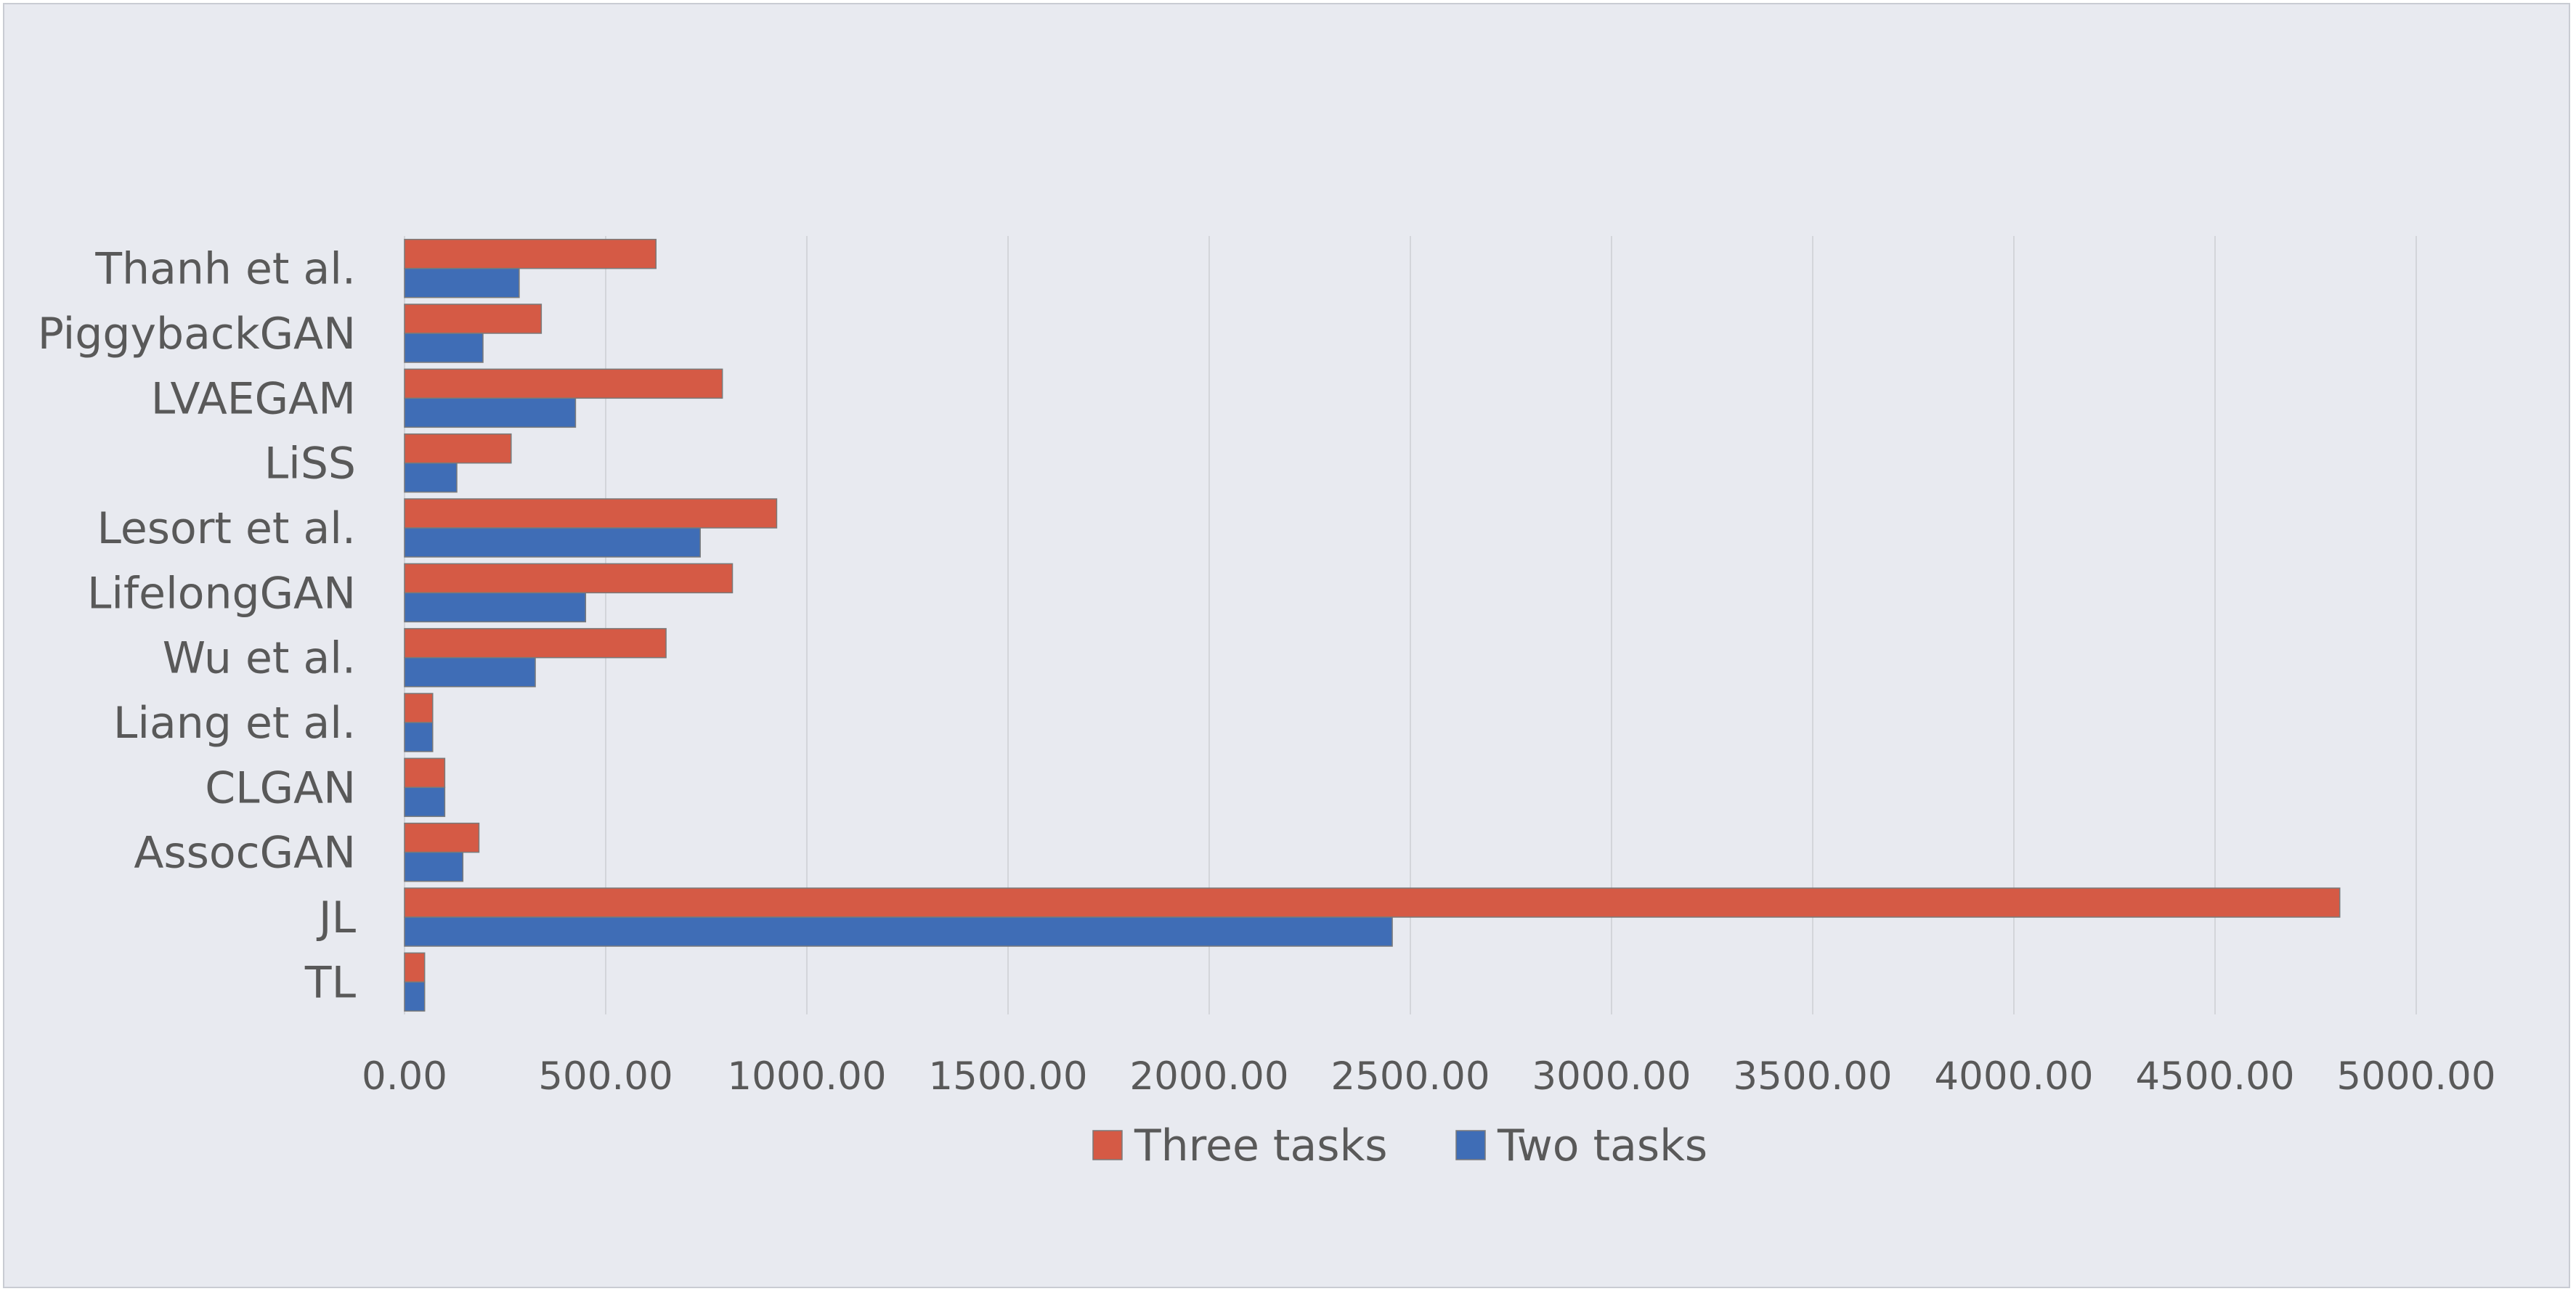  What do you see at coordinates (2014, 1076) in the screenshot?
I see `x-tick-label: 4000.00` at bounding box center [2014, 1076].